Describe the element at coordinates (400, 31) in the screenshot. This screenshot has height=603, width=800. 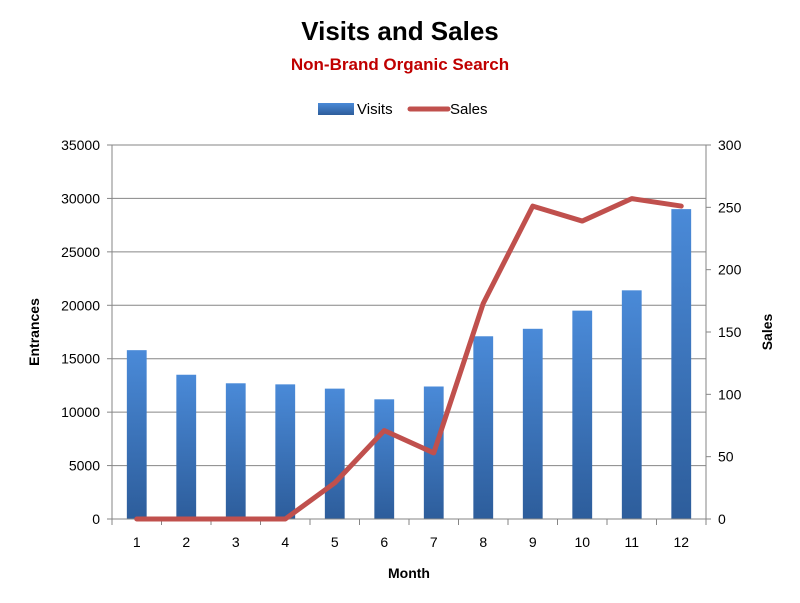
I see `chart-title: Visits and Sales` at that location.